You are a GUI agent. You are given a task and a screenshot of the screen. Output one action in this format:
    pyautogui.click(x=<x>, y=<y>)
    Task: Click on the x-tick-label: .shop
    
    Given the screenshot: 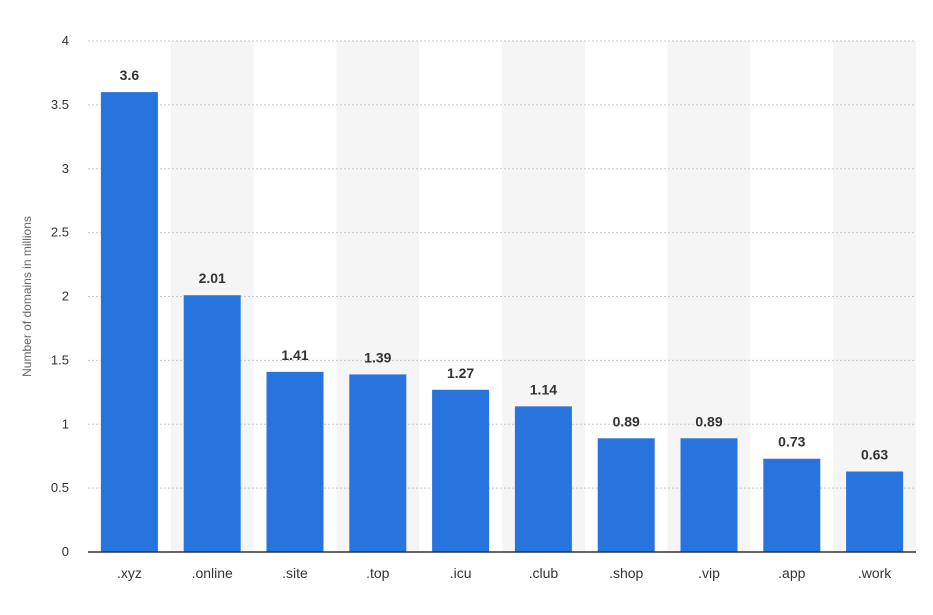 What is the action you would take?
    pyautogui.click(x=626, y=573)
    